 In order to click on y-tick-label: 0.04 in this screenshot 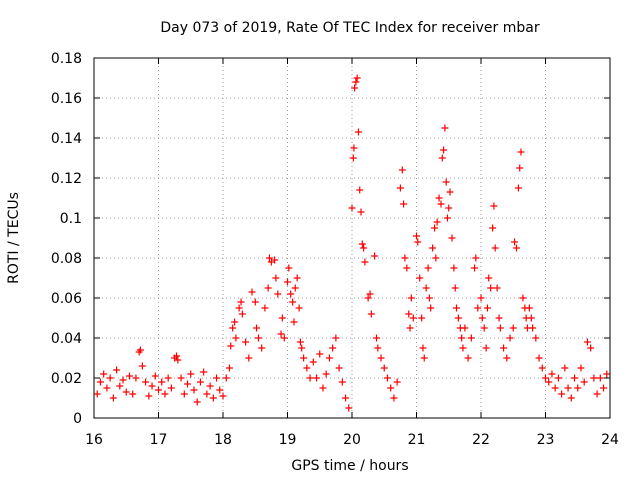, I will do `click(66, 339)`.